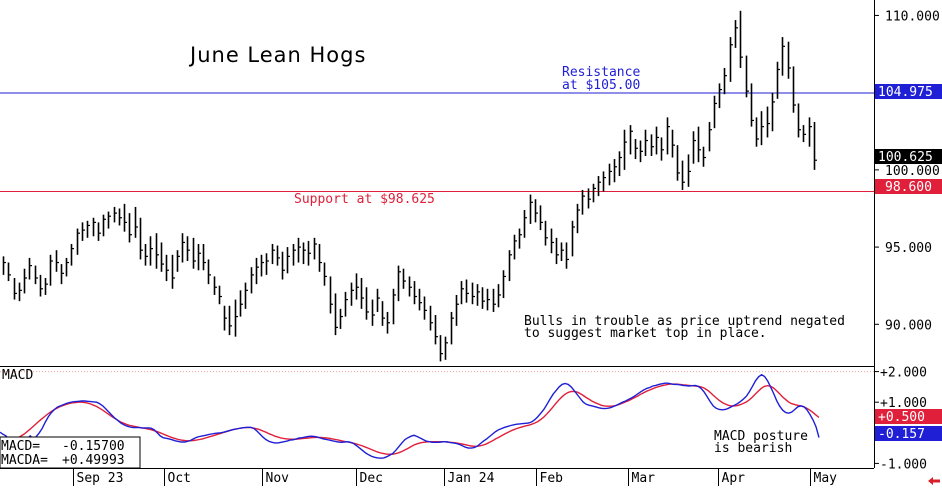 This screenshot has height=490, width=942. What do you see at coordinates (17, 375) in the screenshot?
I see `macd-panel-title: MACD` at bounding box center [17, 375].